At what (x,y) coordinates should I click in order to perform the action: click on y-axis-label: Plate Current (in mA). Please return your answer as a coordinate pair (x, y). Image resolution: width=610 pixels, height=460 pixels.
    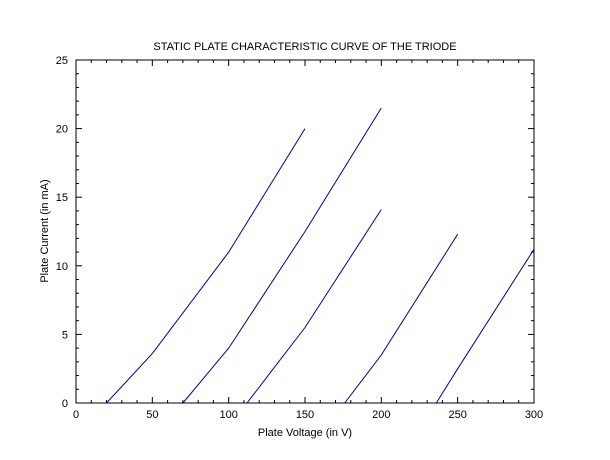
    Looking at the image, I should click on (45, 230).